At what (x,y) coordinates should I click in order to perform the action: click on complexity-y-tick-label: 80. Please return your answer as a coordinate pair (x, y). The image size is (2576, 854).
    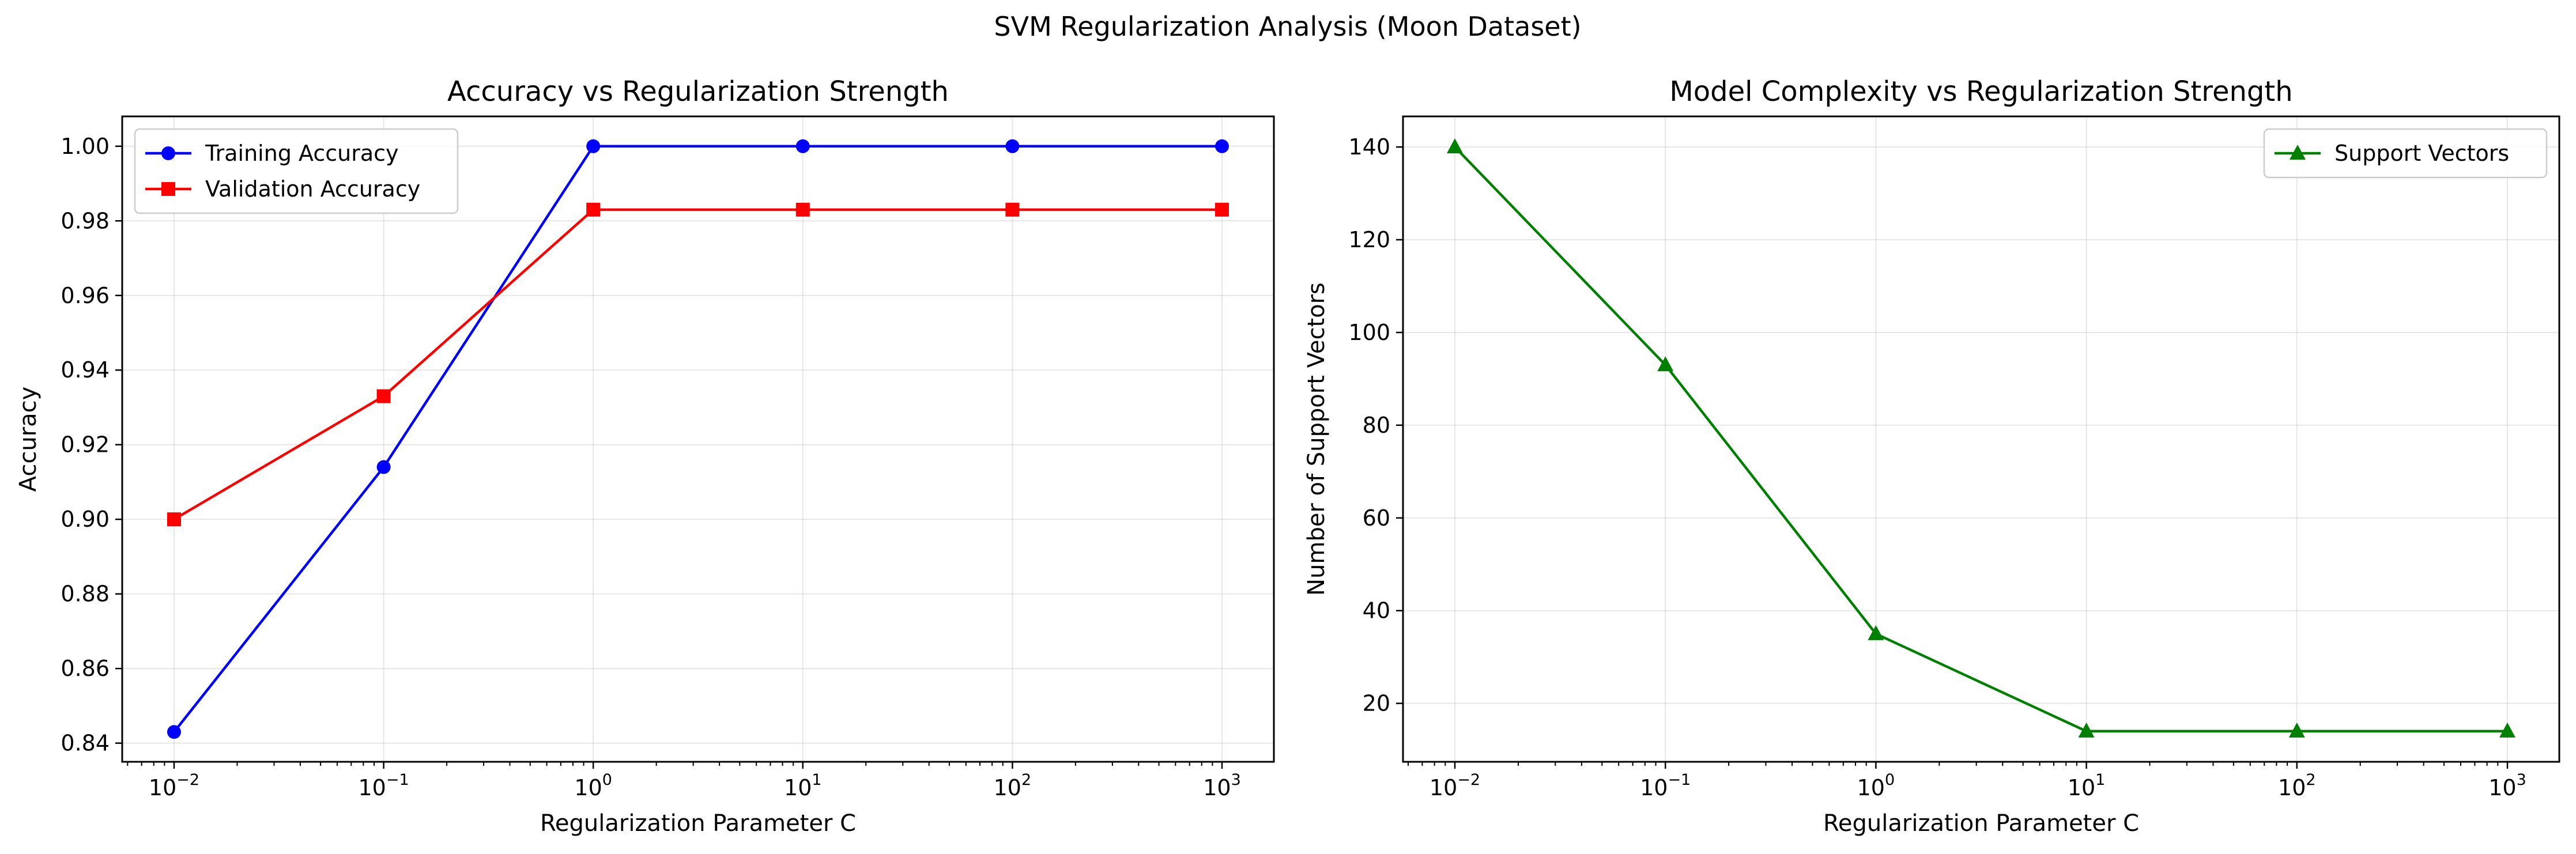
    Looking at the image, I should click on (1376, 425).